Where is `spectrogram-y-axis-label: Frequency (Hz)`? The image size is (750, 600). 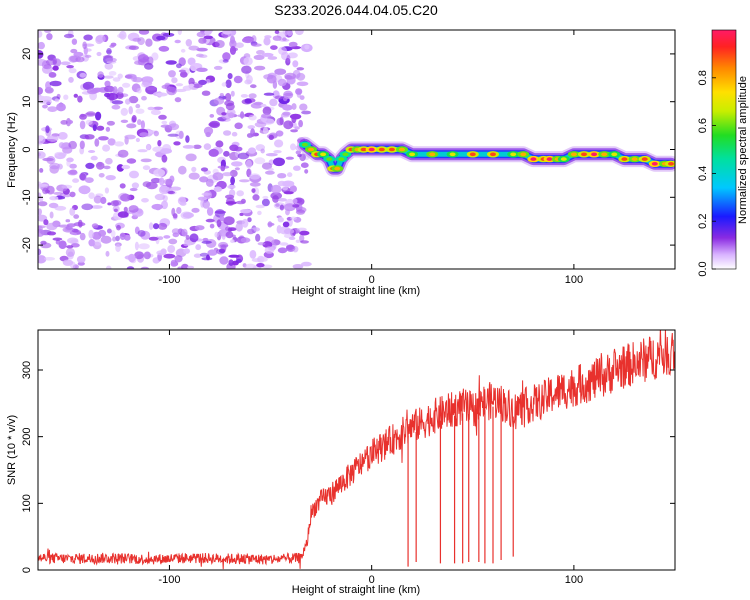 spectrogram-y-axis-label: Frequency (Hz) is located at coordinates (12, 150).